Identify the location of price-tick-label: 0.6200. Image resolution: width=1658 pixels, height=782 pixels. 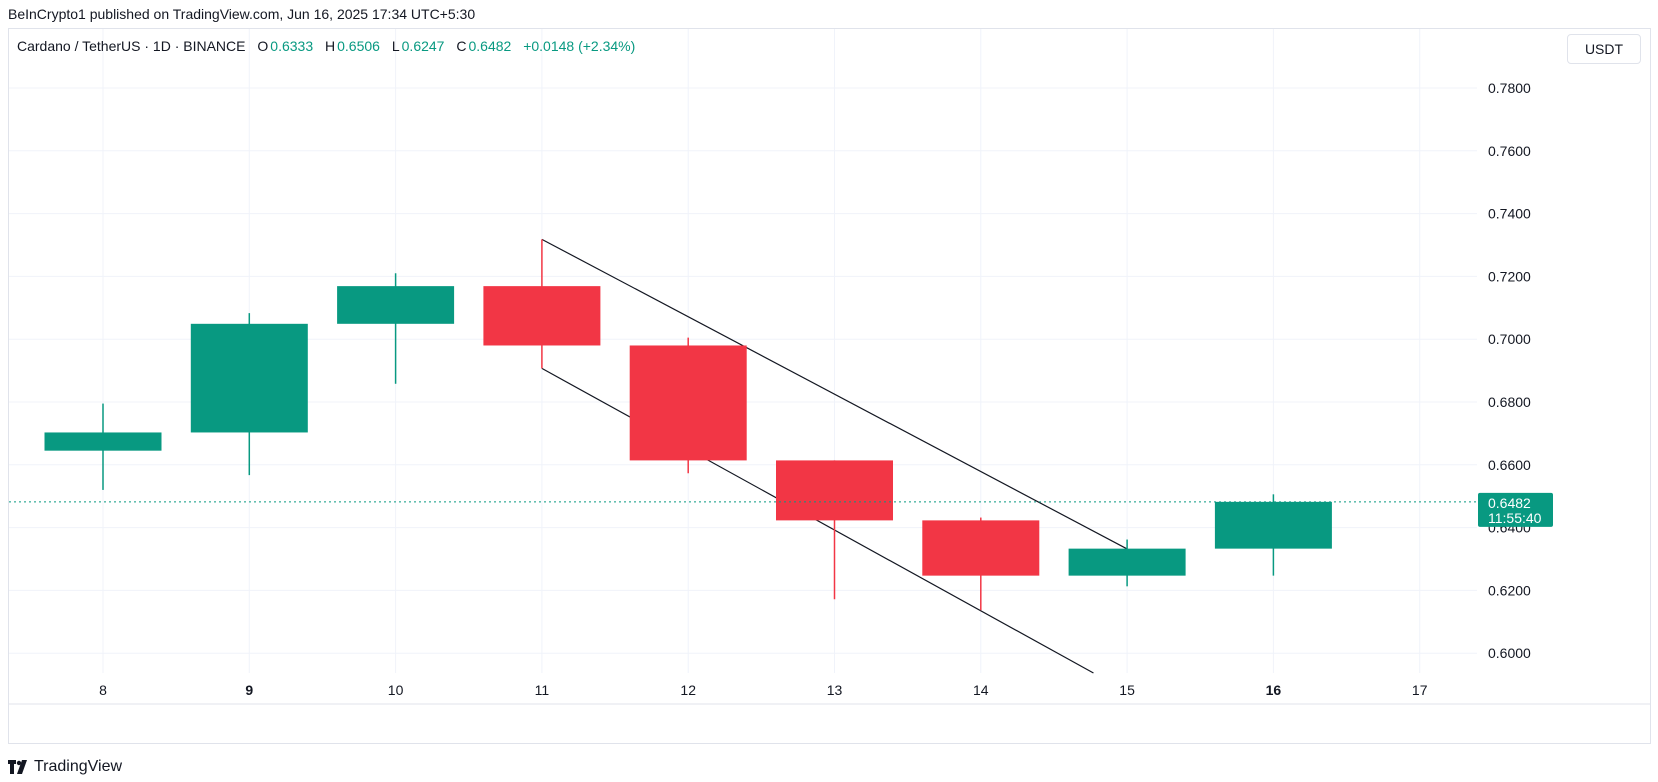
(1509, 590).